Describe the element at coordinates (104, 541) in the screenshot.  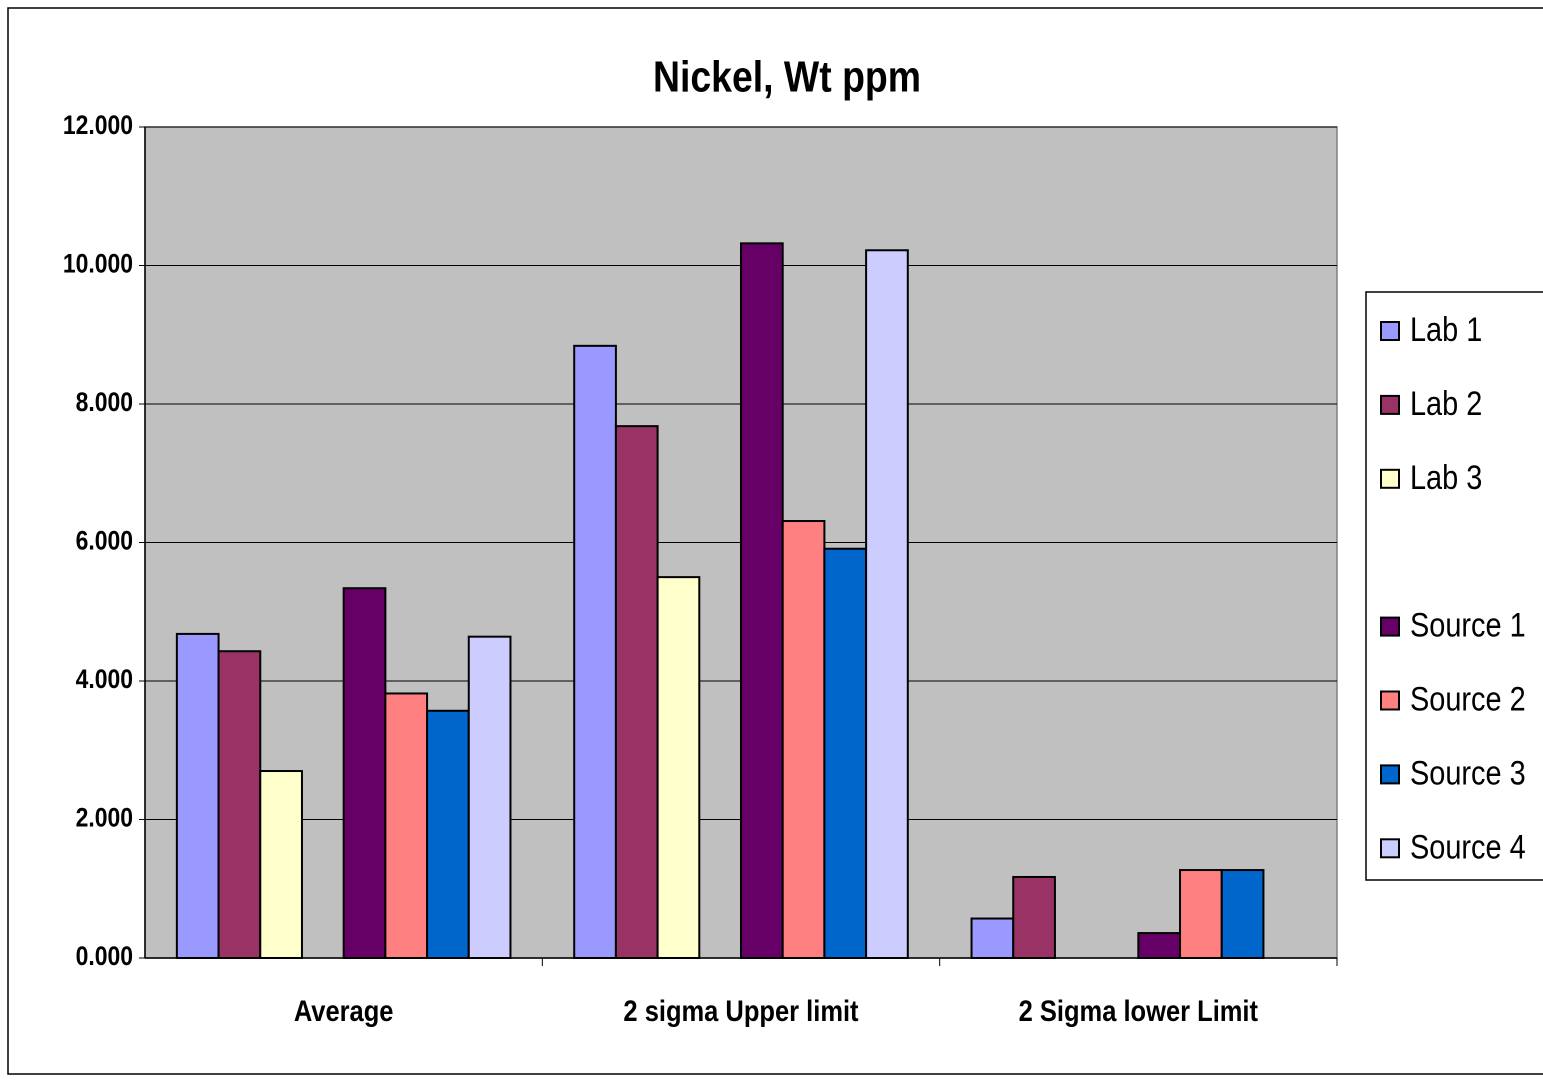
I see `y-tick-label: 6.000` at that location.